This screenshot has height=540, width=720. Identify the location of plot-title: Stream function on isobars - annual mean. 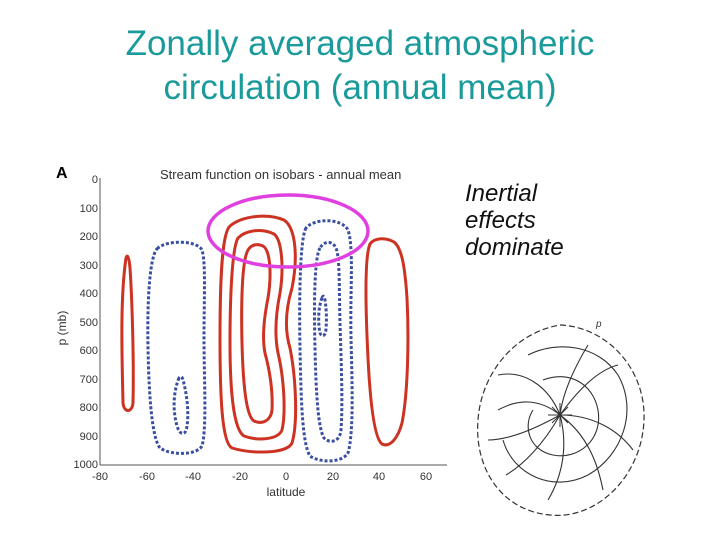
(280, 174).